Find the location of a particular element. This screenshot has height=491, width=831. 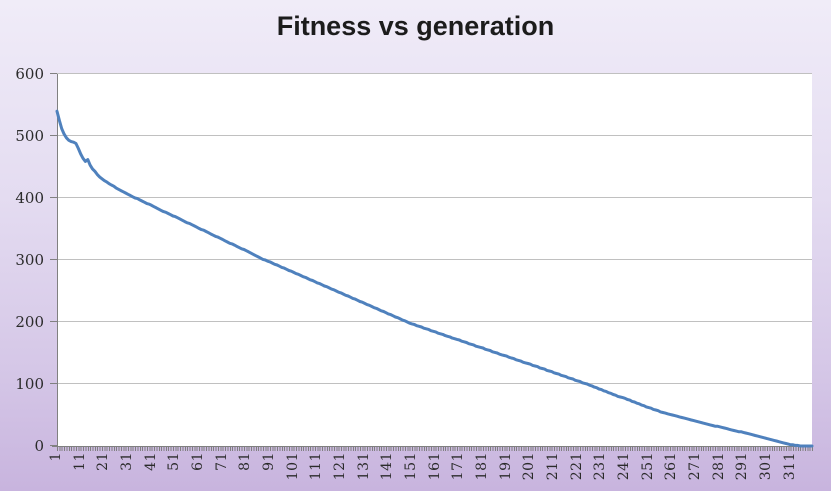

y-axis-label-600: 600 is located at coordinates (29, 74).